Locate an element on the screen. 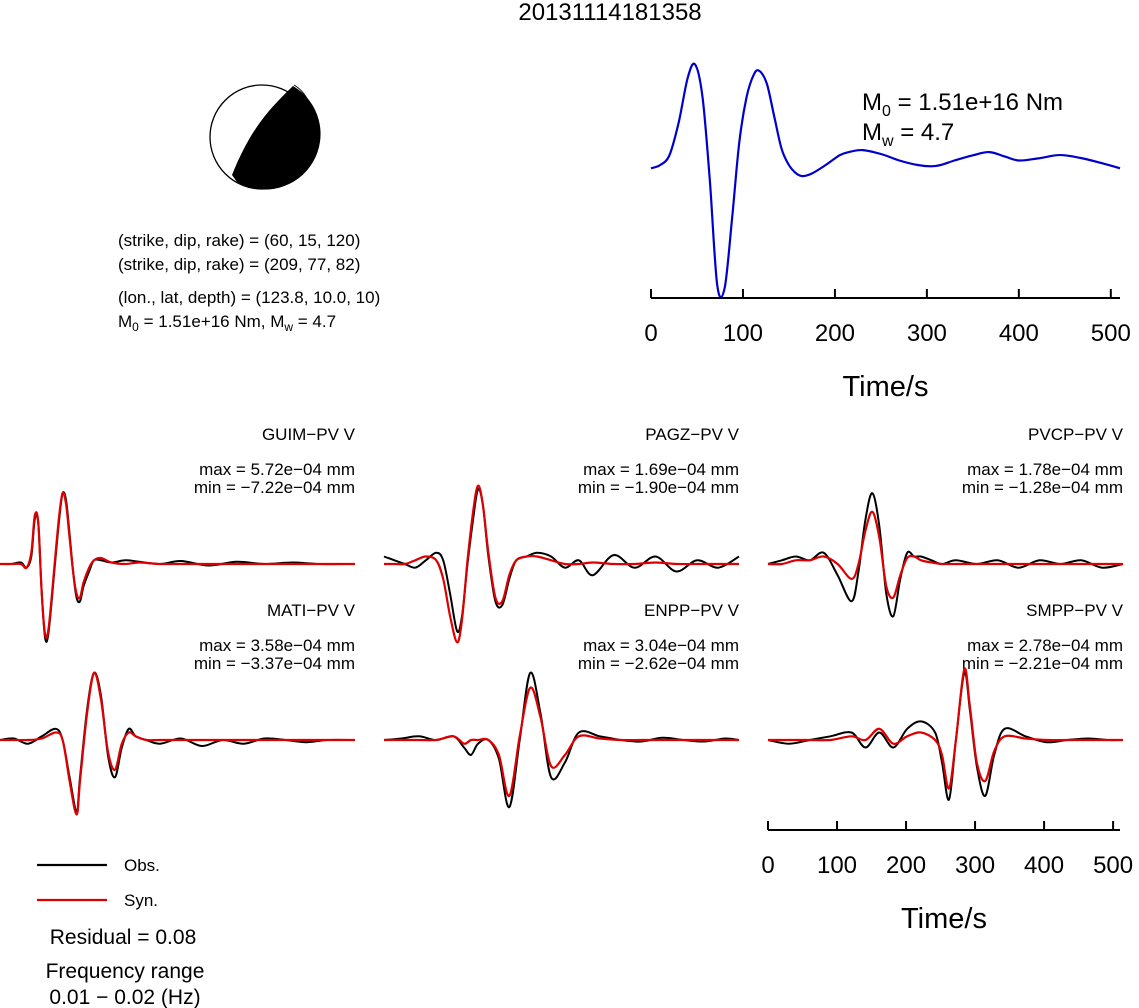  legend: Obs. Syn. is located at coordinates (98, 883).